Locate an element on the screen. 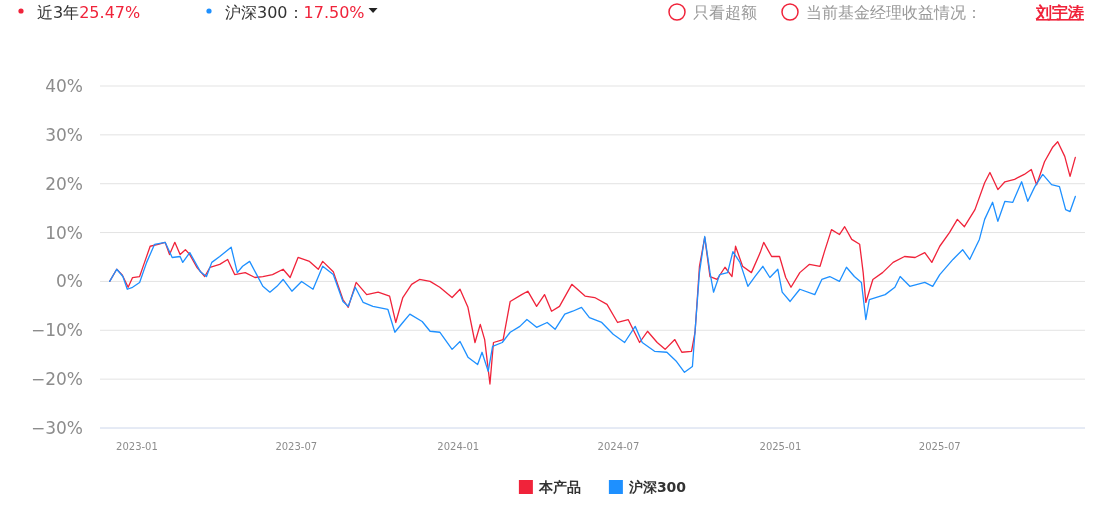 The height and width of the screenshot is (507, 1117). y-tick-label: −30% is located at coordinates (56, 428).